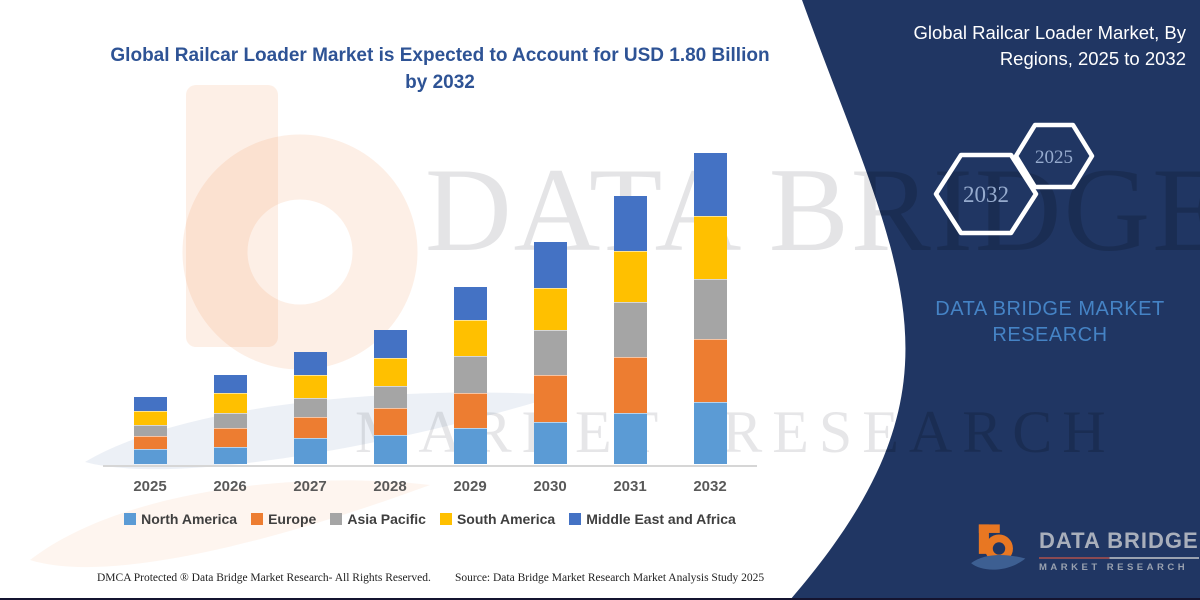  Describe the element at coordinates (310, 486) in the screenshot. I see `x-axis-label: 2027` at that location.